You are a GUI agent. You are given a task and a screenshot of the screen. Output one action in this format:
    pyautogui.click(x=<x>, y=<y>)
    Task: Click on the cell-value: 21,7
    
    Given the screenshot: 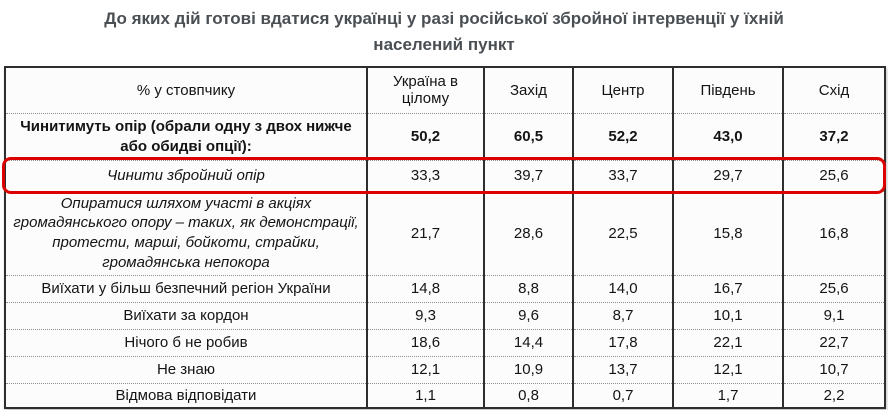 What is the action you would take?
    pyautogui.click(x=425, y=233)
    